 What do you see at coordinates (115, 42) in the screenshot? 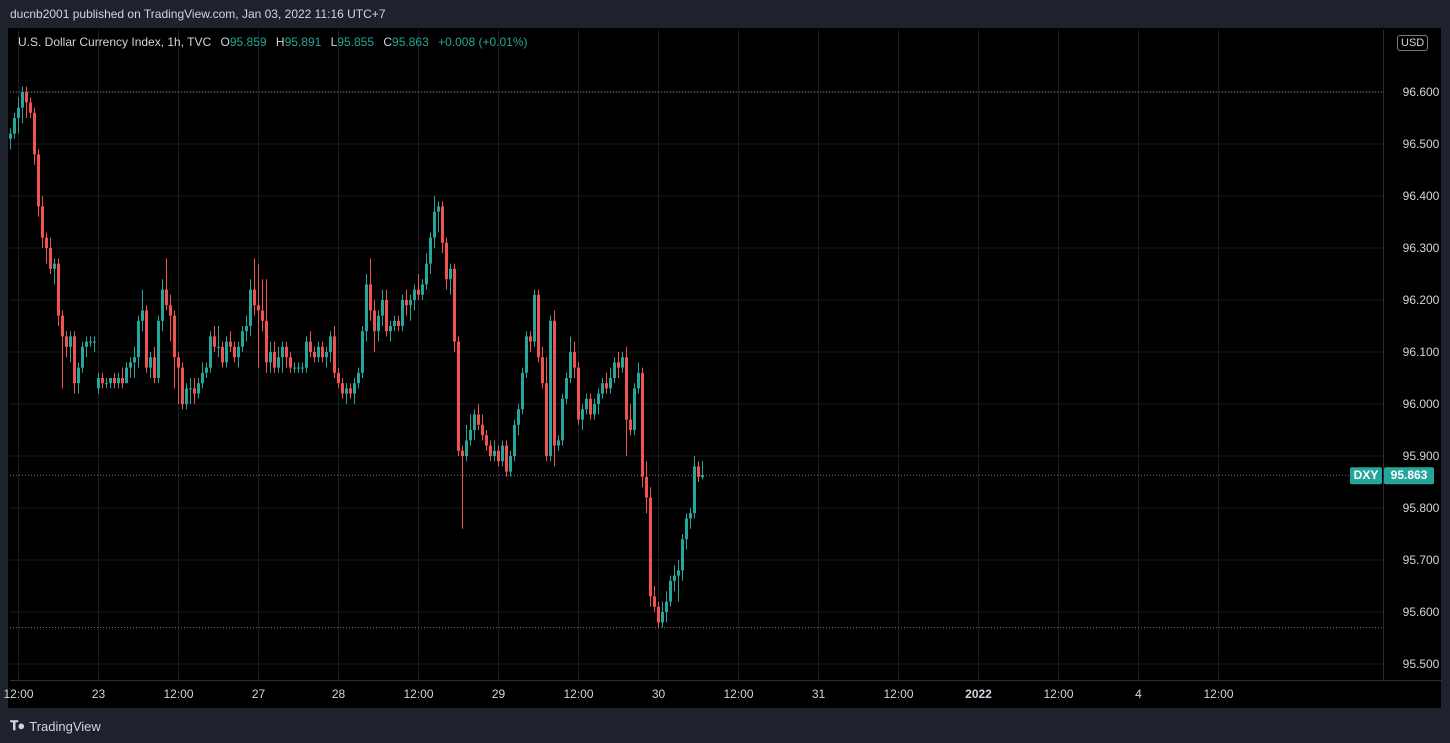
I see `symbol-name: U.S. Dollar Currency Index, 1h, TVC` at bounding box center [115, 42].